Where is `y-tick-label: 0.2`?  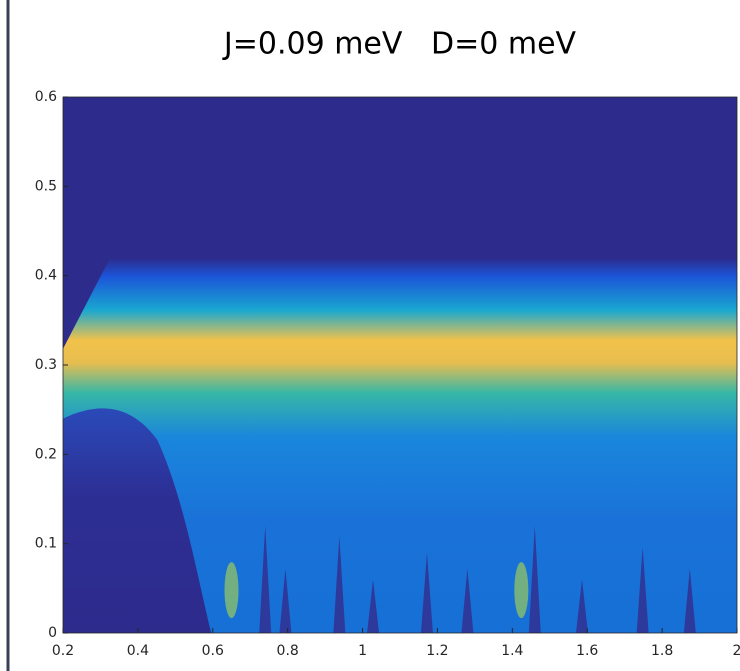
y-tick-label: 0.2 is located at coordinates (46, 454).